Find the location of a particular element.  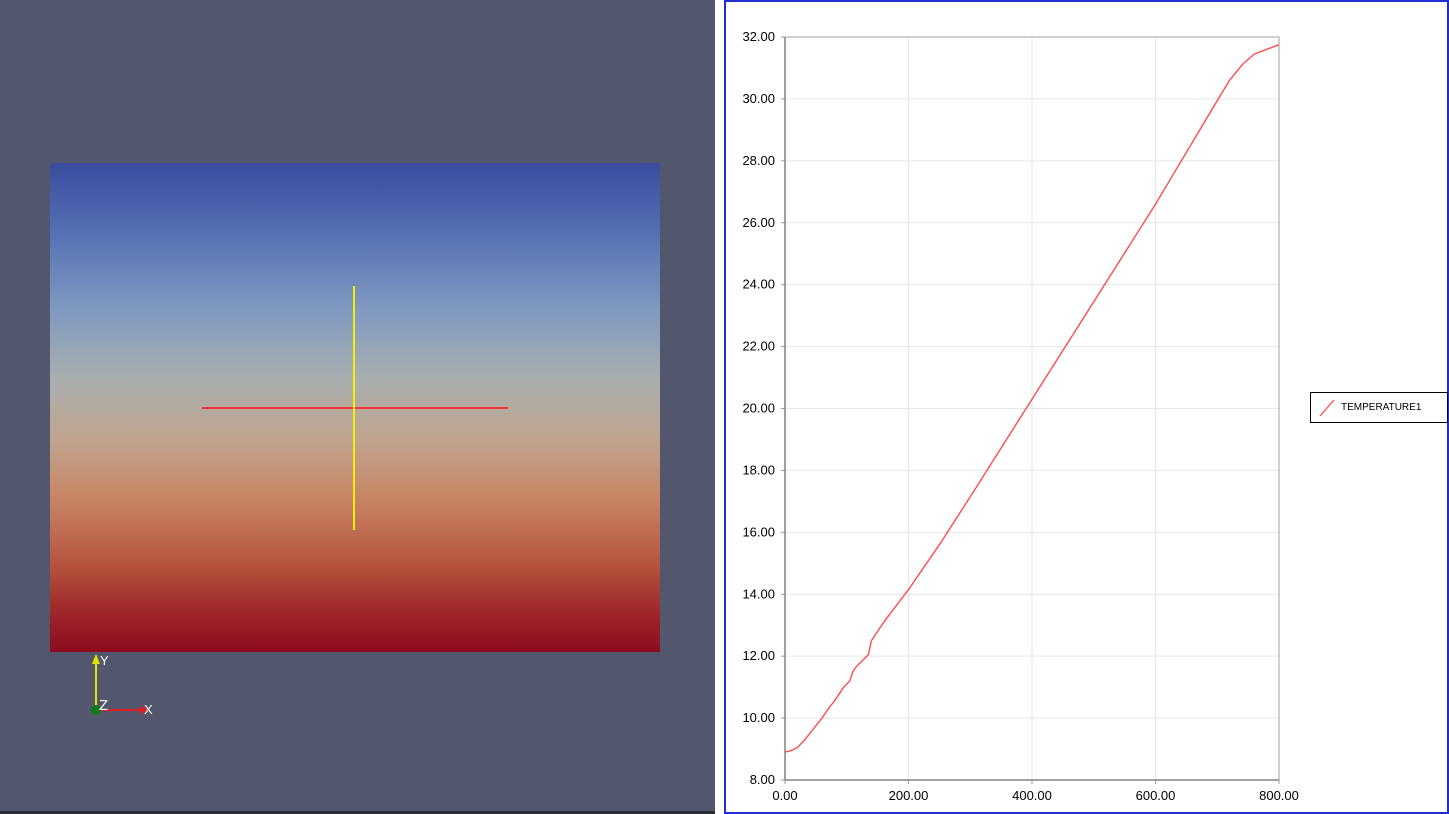

probe-line-horizontal is located at coordinates (355, 408).